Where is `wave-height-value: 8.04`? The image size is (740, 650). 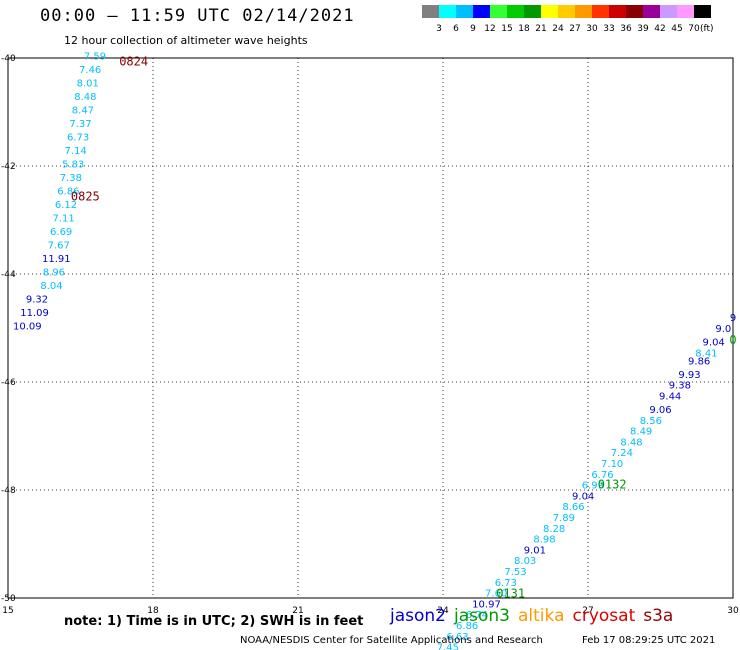 wave-height-value: 8.04 is located at coordinates (51, 286).